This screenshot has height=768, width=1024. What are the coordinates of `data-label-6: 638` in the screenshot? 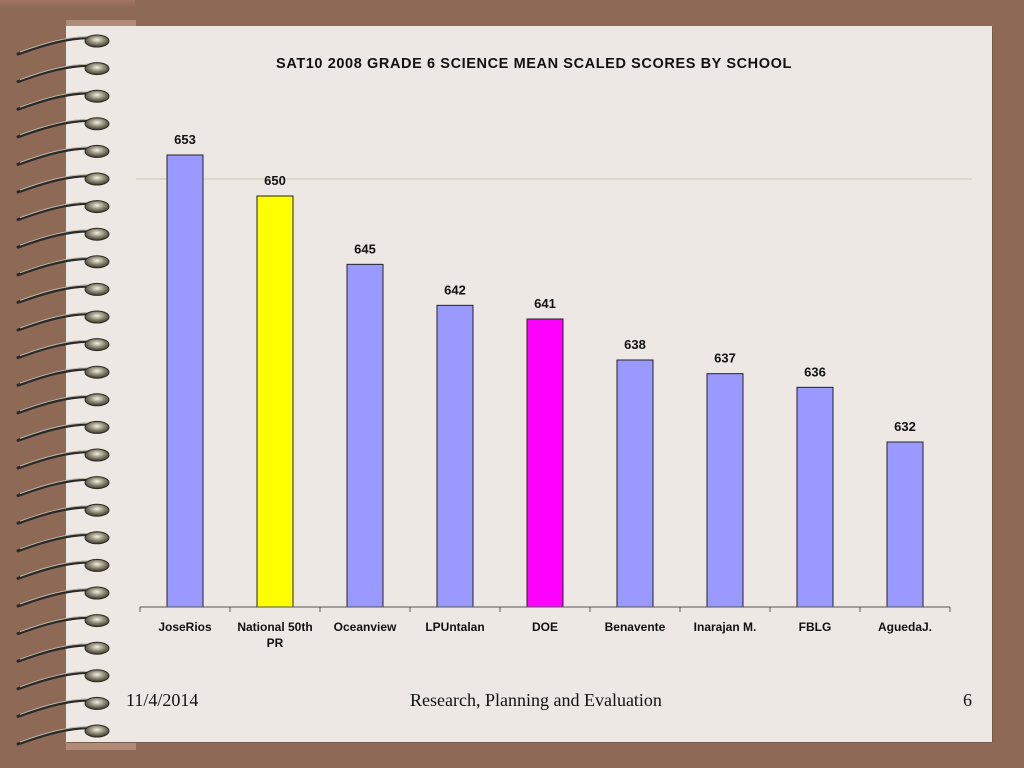 It's located at (635, 344).